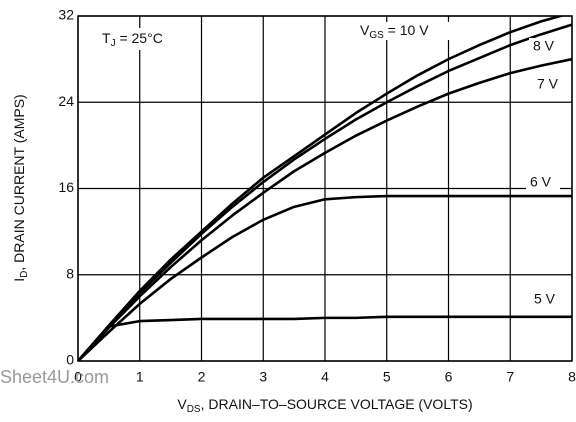  I want to click on x-tick-label: 3, so click(263, 377).